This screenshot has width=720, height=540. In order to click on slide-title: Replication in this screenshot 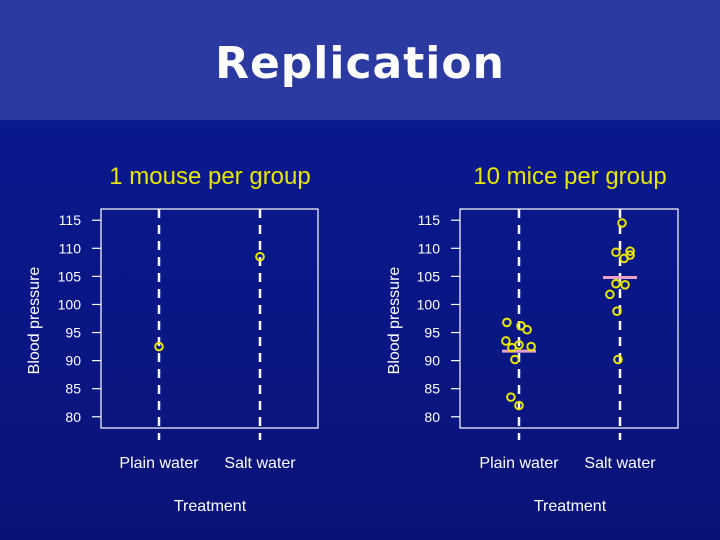, I will do `click(360, 63)`.